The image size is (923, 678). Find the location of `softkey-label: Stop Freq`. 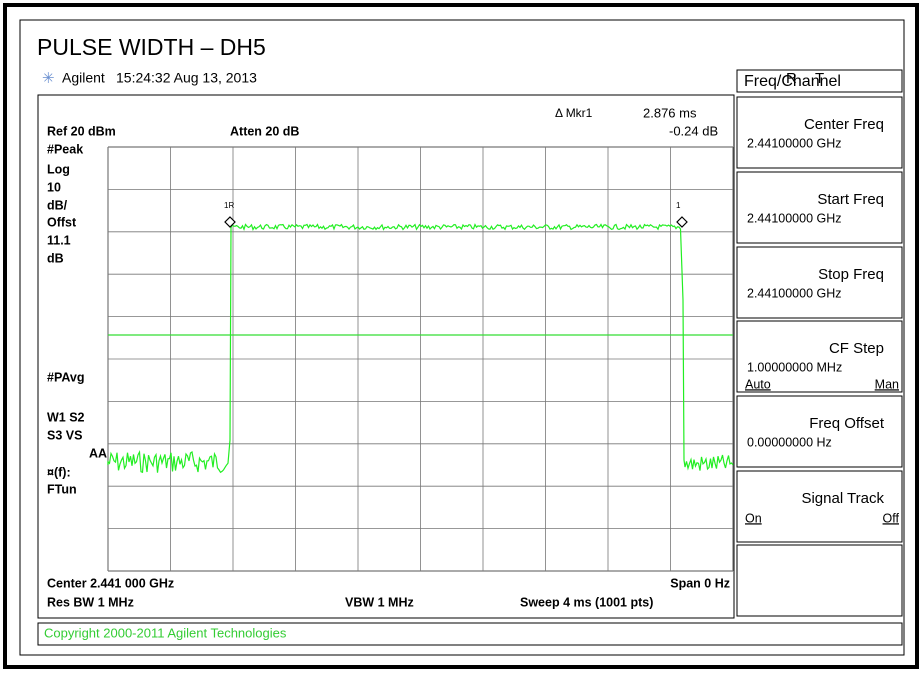

softkey-label: Stop Freq is located at coordinates (851, 274).